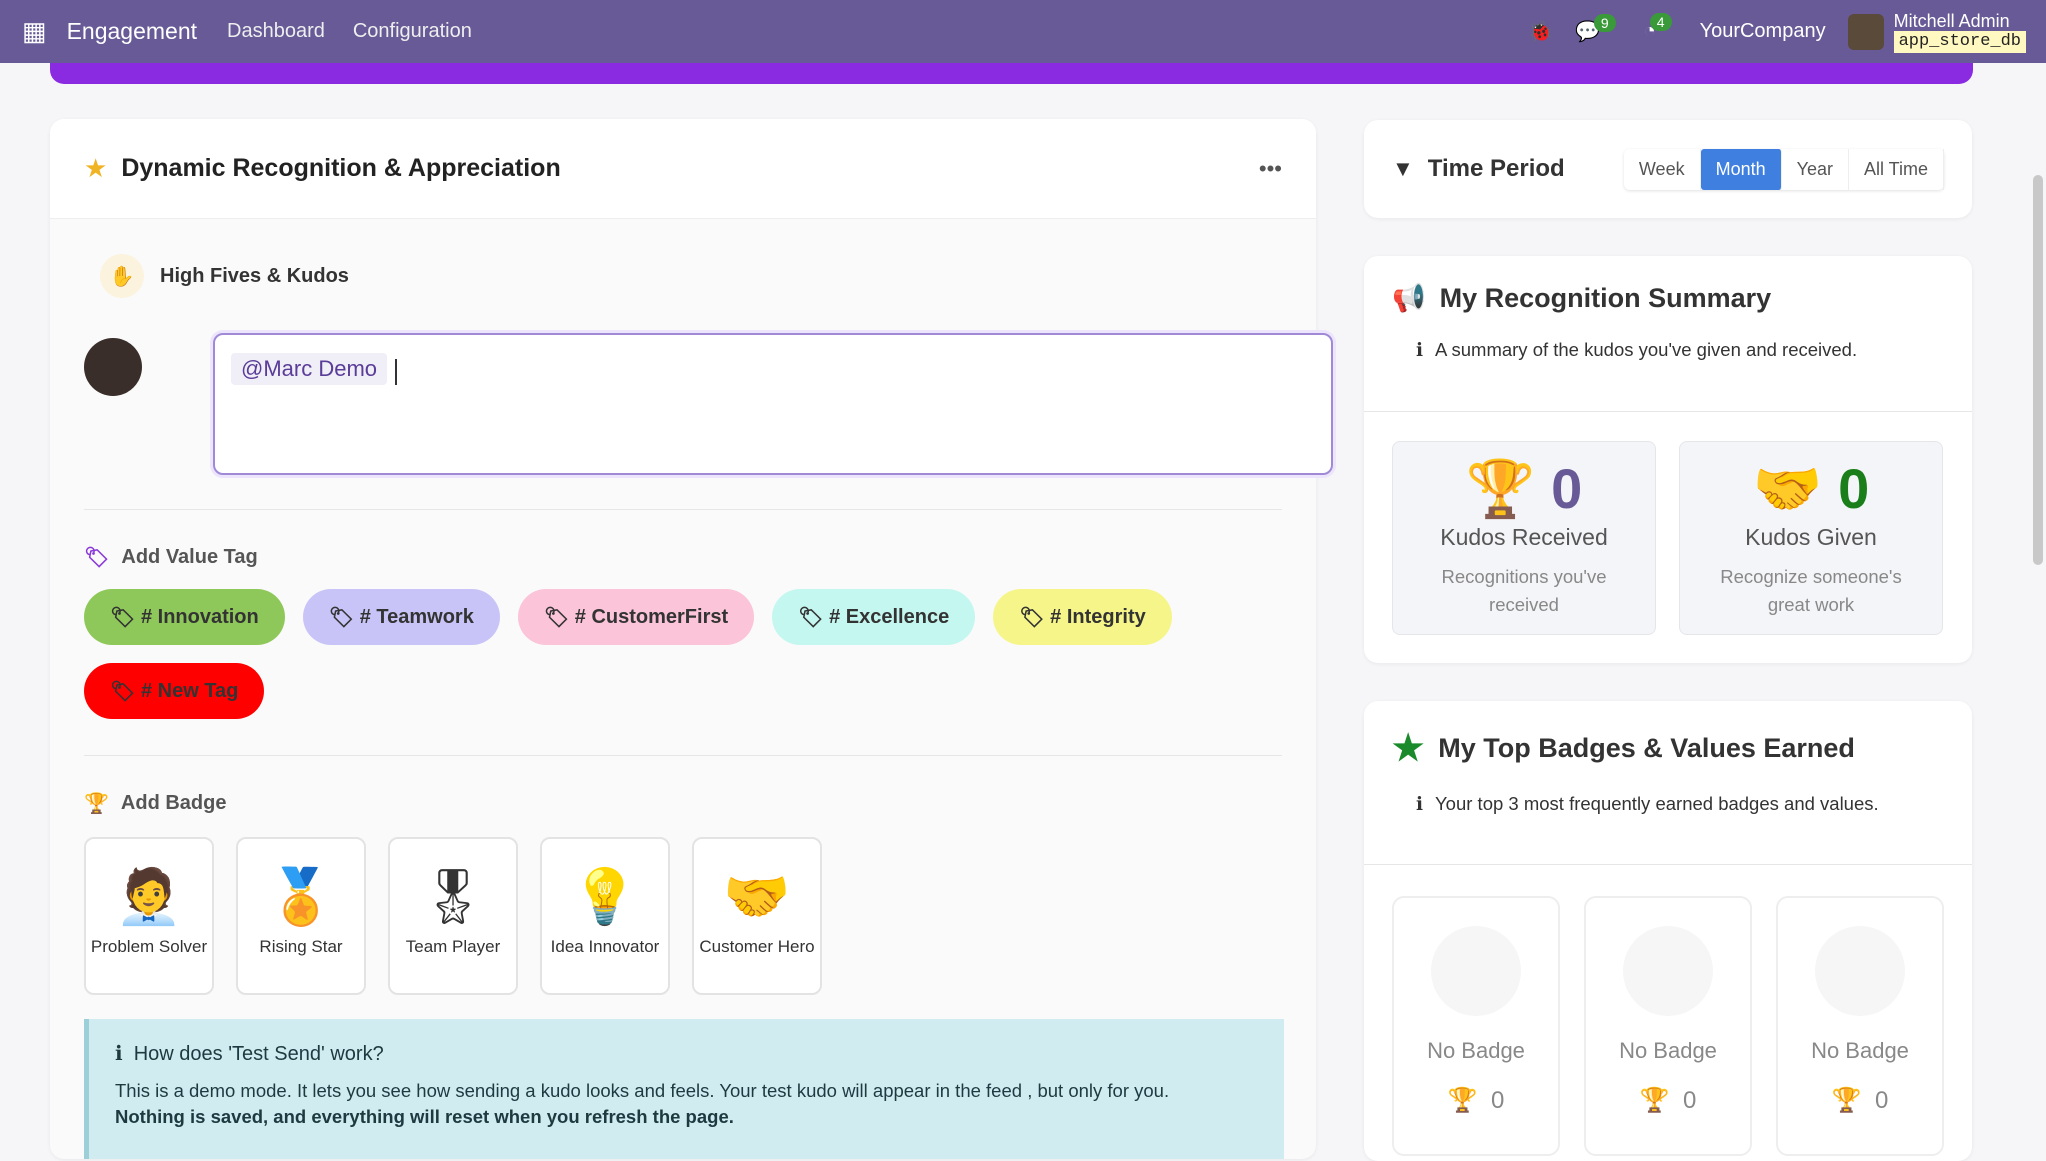  I want to click on value-tag: 🏷 # CustomerFirst, so click(636, 617).